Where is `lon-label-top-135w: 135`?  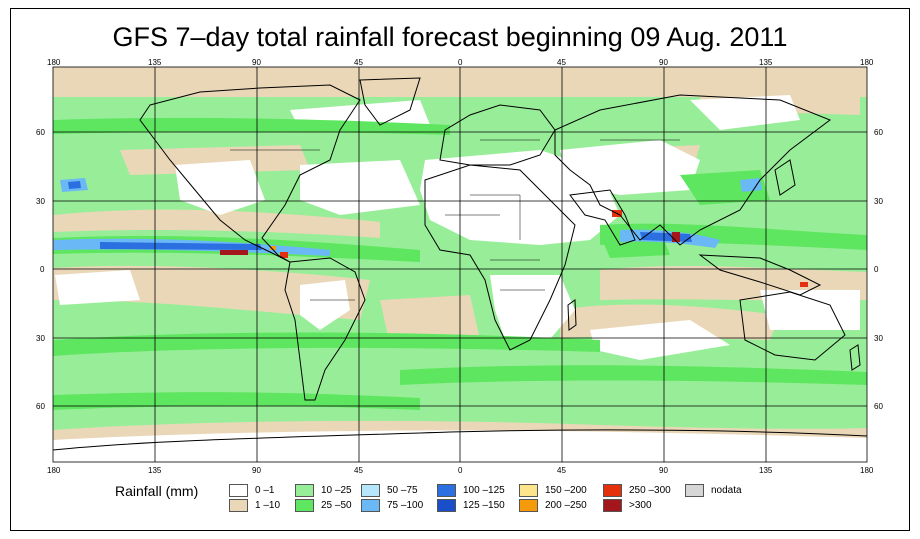
lon-label-top-135w: 135 is located at coordinates (155, 62).